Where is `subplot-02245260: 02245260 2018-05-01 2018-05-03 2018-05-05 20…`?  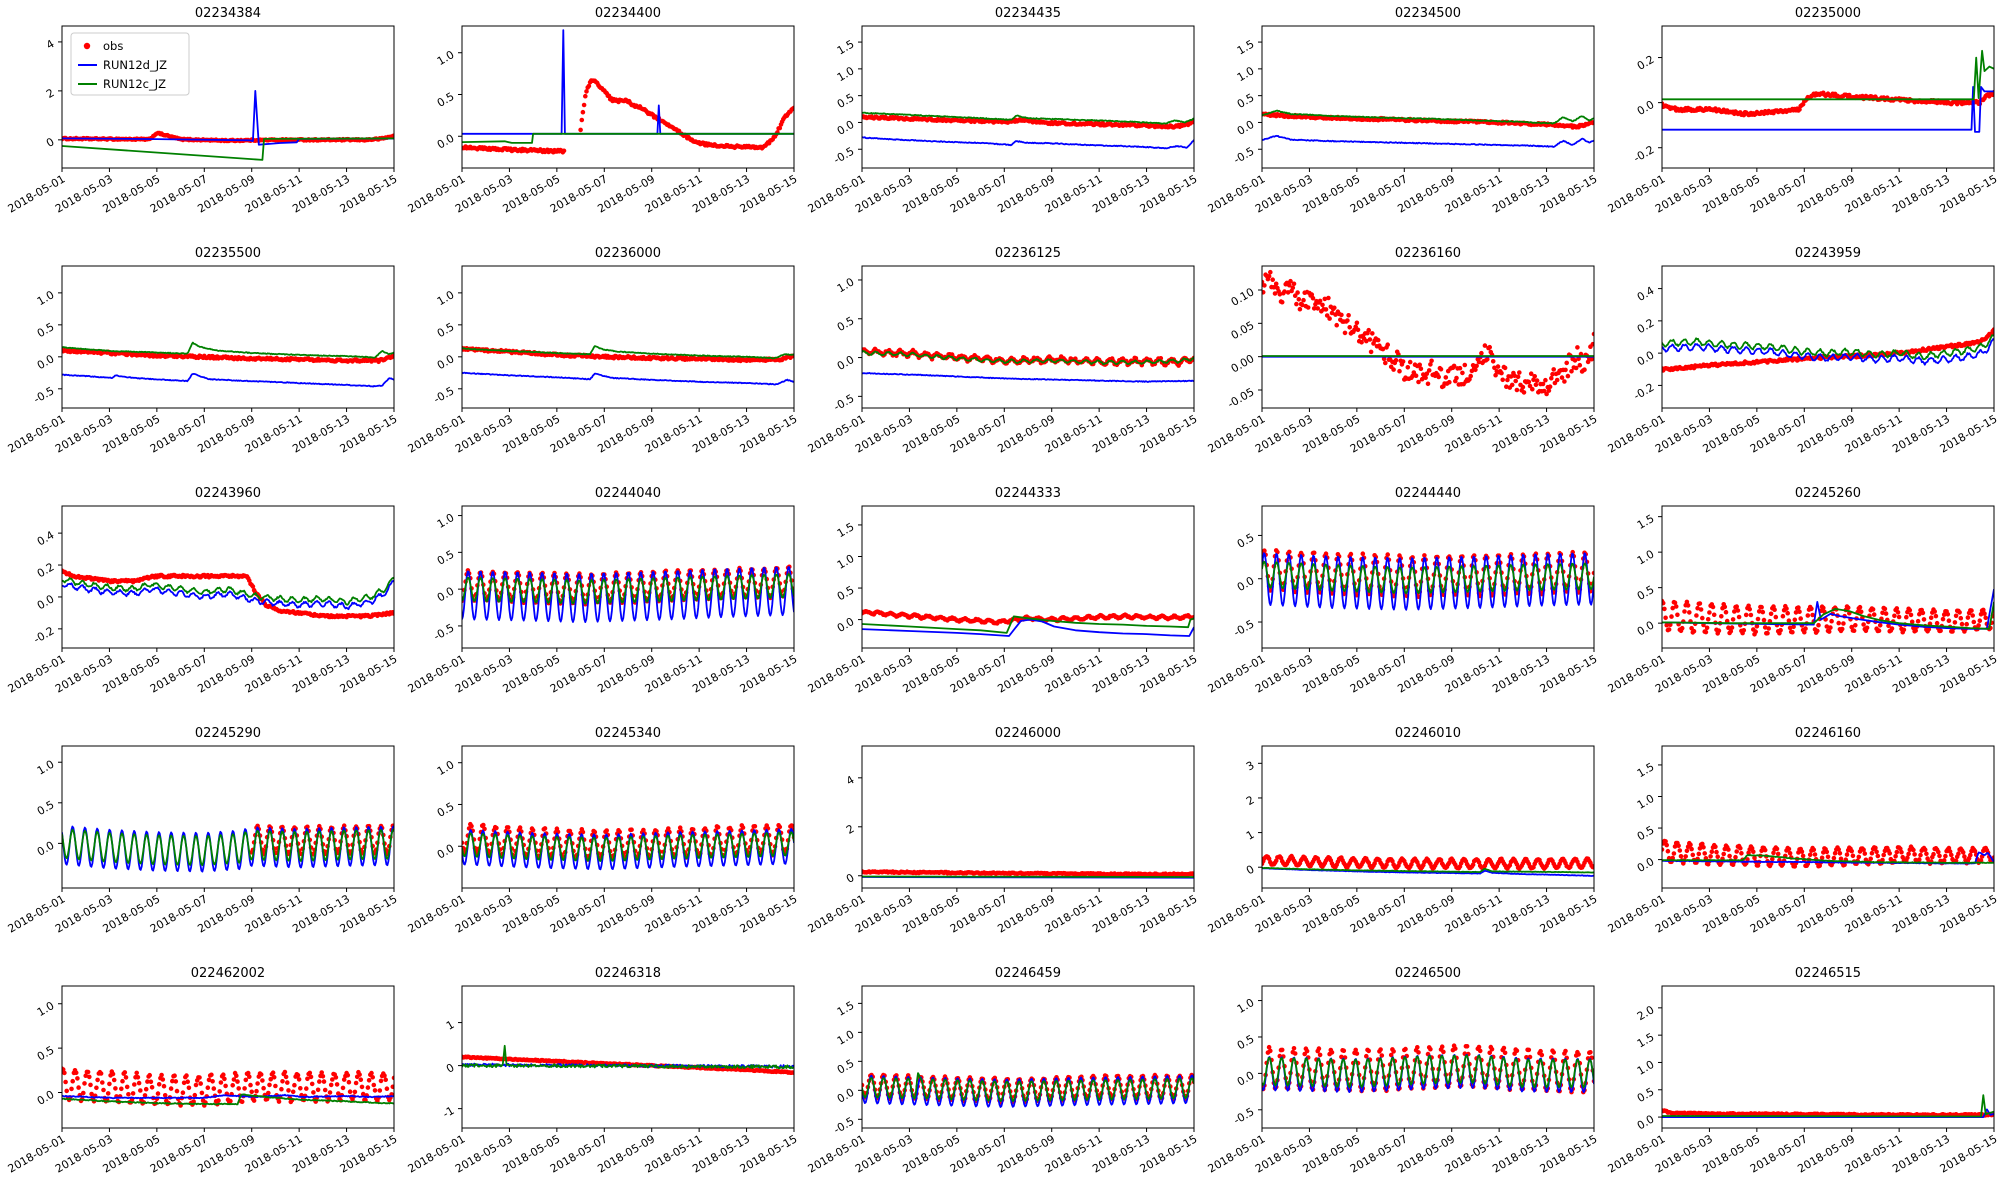
subplot-02245260: 02245260 2018-05-01 2018-05-03 2018-05-05 20… is located at coordinates (1800, 600).